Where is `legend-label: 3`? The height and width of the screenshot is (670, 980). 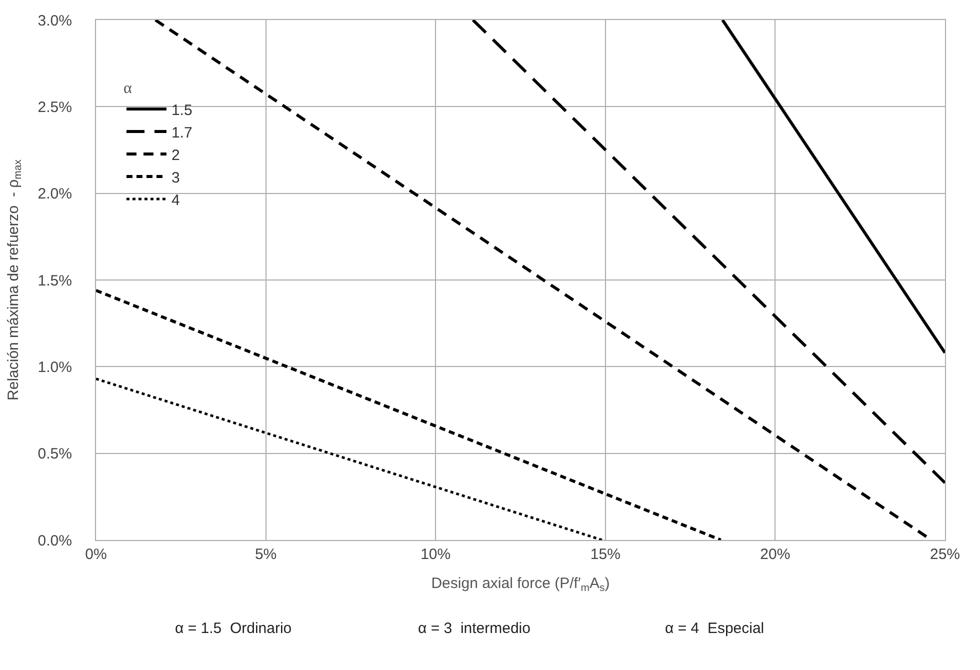
legend-label: 3 is located at coordinates (175, 177).